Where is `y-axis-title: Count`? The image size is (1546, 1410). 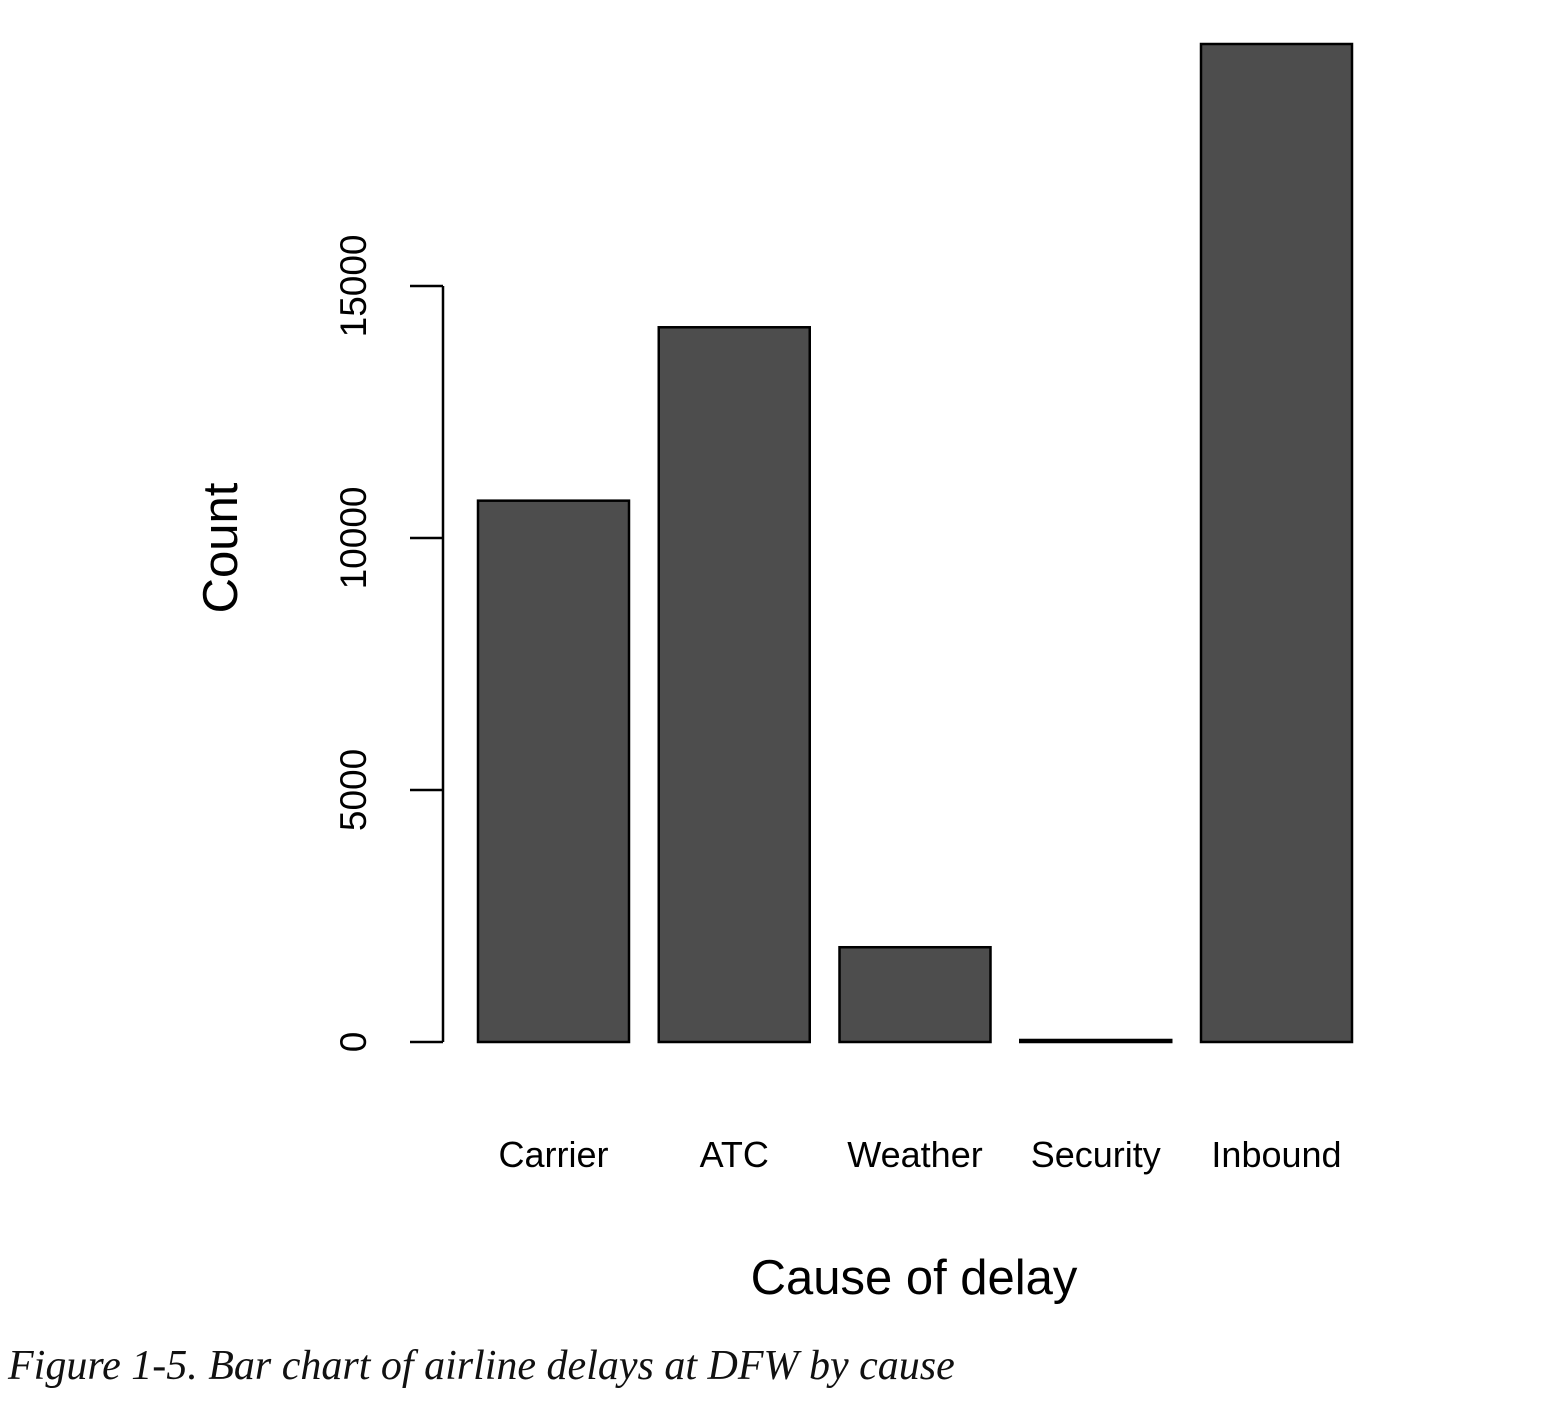 y-axis-title: Count is located at coordinates (221, 547).